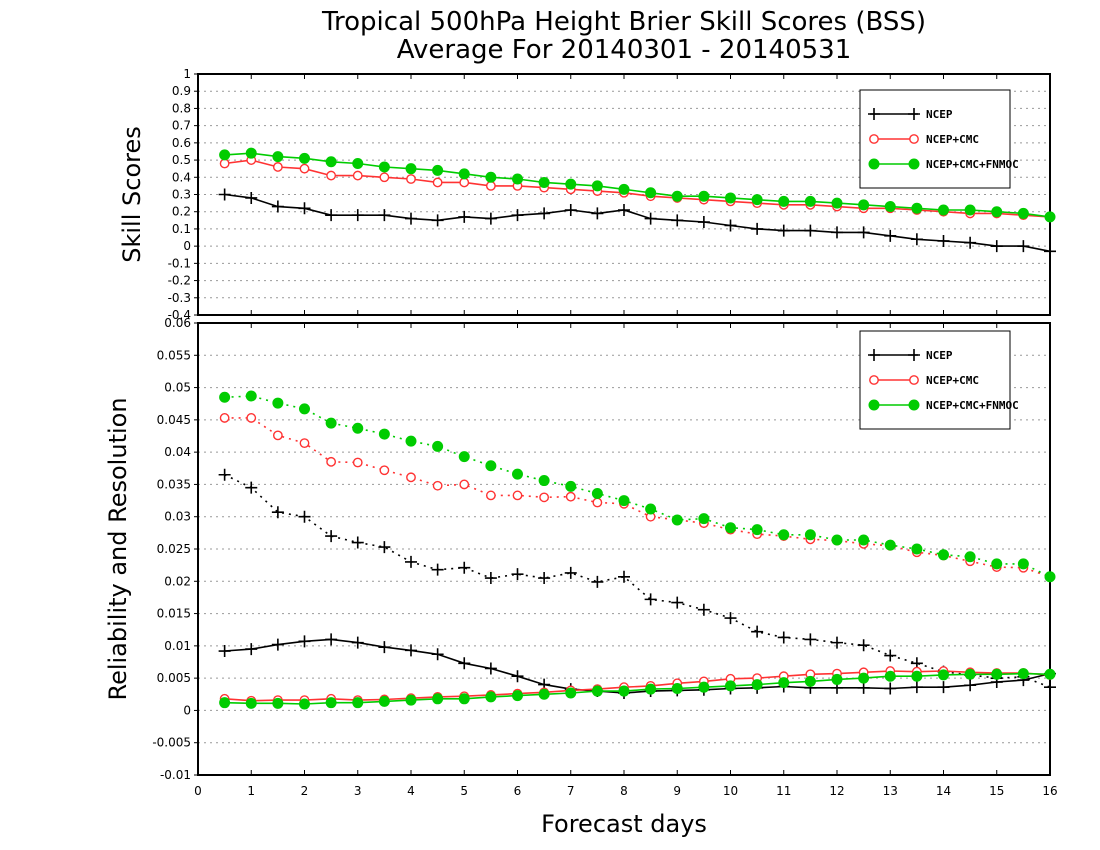  I want to click on x-tick-label: 13, so click(890, 791).